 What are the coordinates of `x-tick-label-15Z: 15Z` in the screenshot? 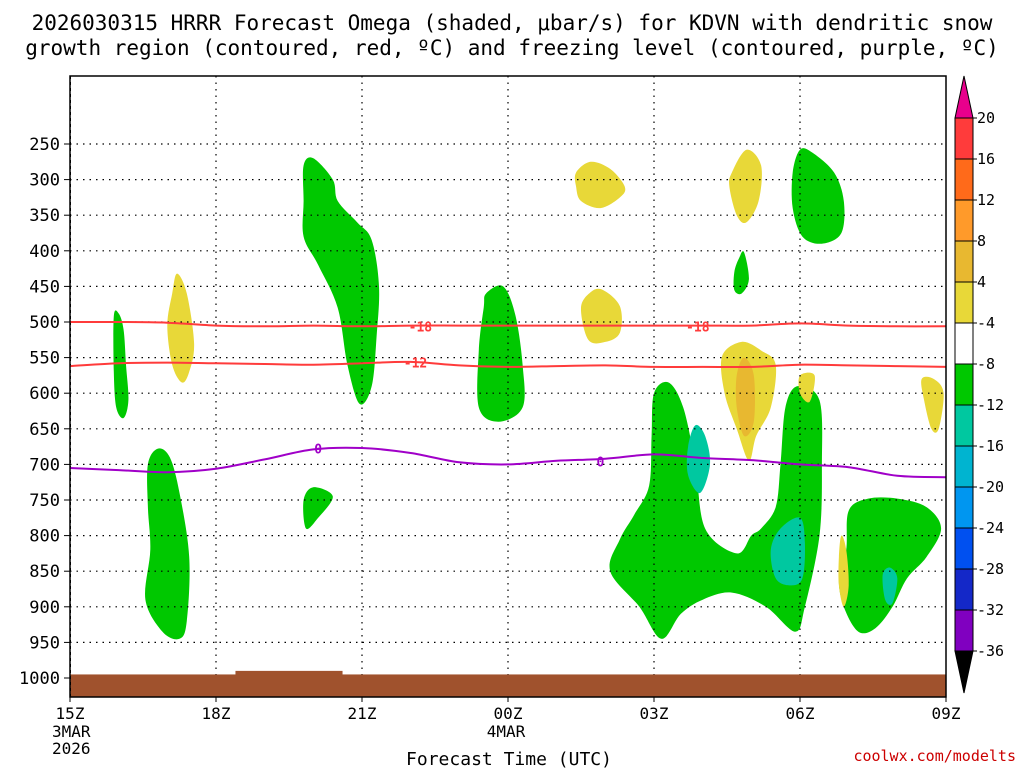 It's located at (70, 713).